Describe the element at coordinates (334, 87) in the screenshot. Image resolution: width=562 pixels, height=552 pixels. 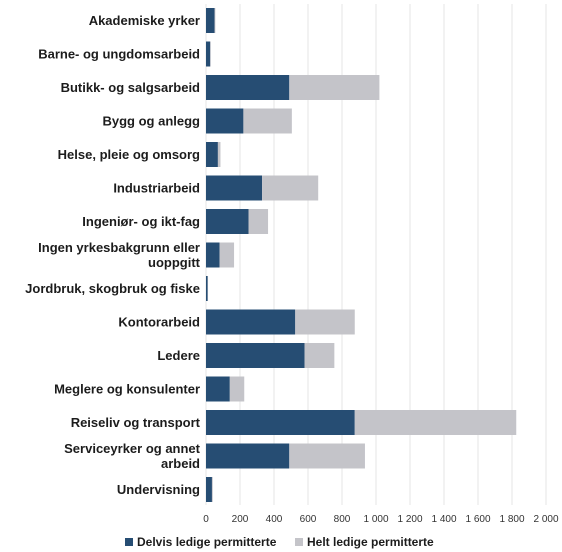
I see `bar-butikk-og-salgsarbeid-helt` at that location.